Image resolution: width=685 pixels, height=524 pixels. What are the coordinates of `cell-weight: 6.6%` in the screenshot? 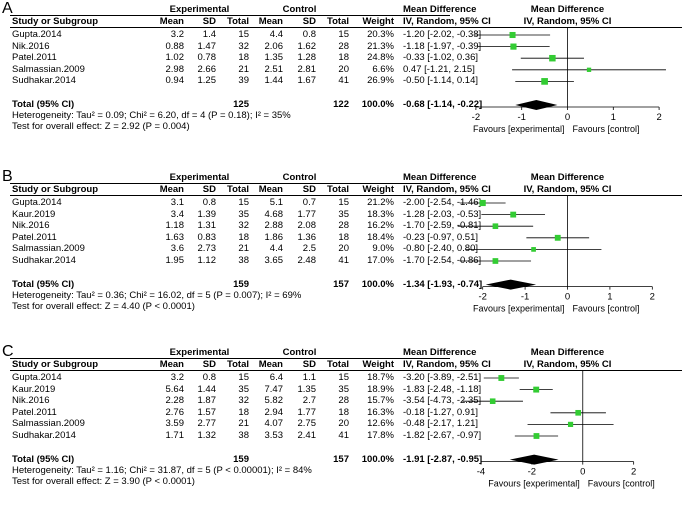 It's located at (383, 69).